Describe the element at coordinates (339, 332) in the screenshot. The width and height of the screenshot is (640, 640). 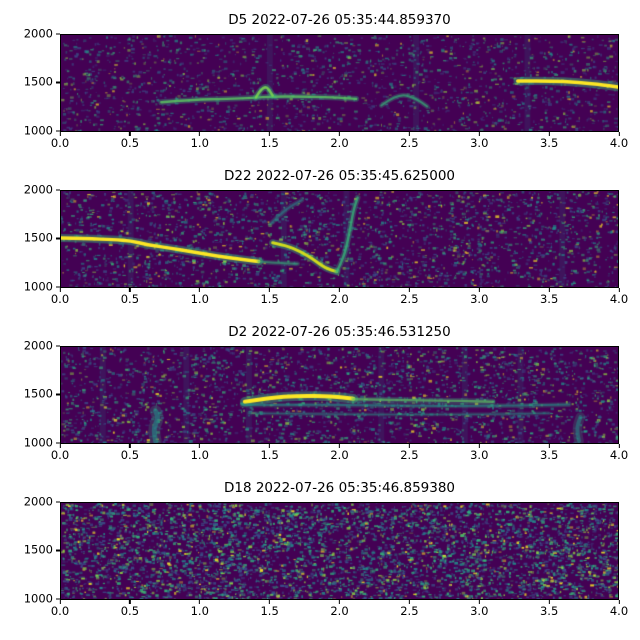
I see `plot-title: D2 2022-07-26 05:35:46.531250` at that location.